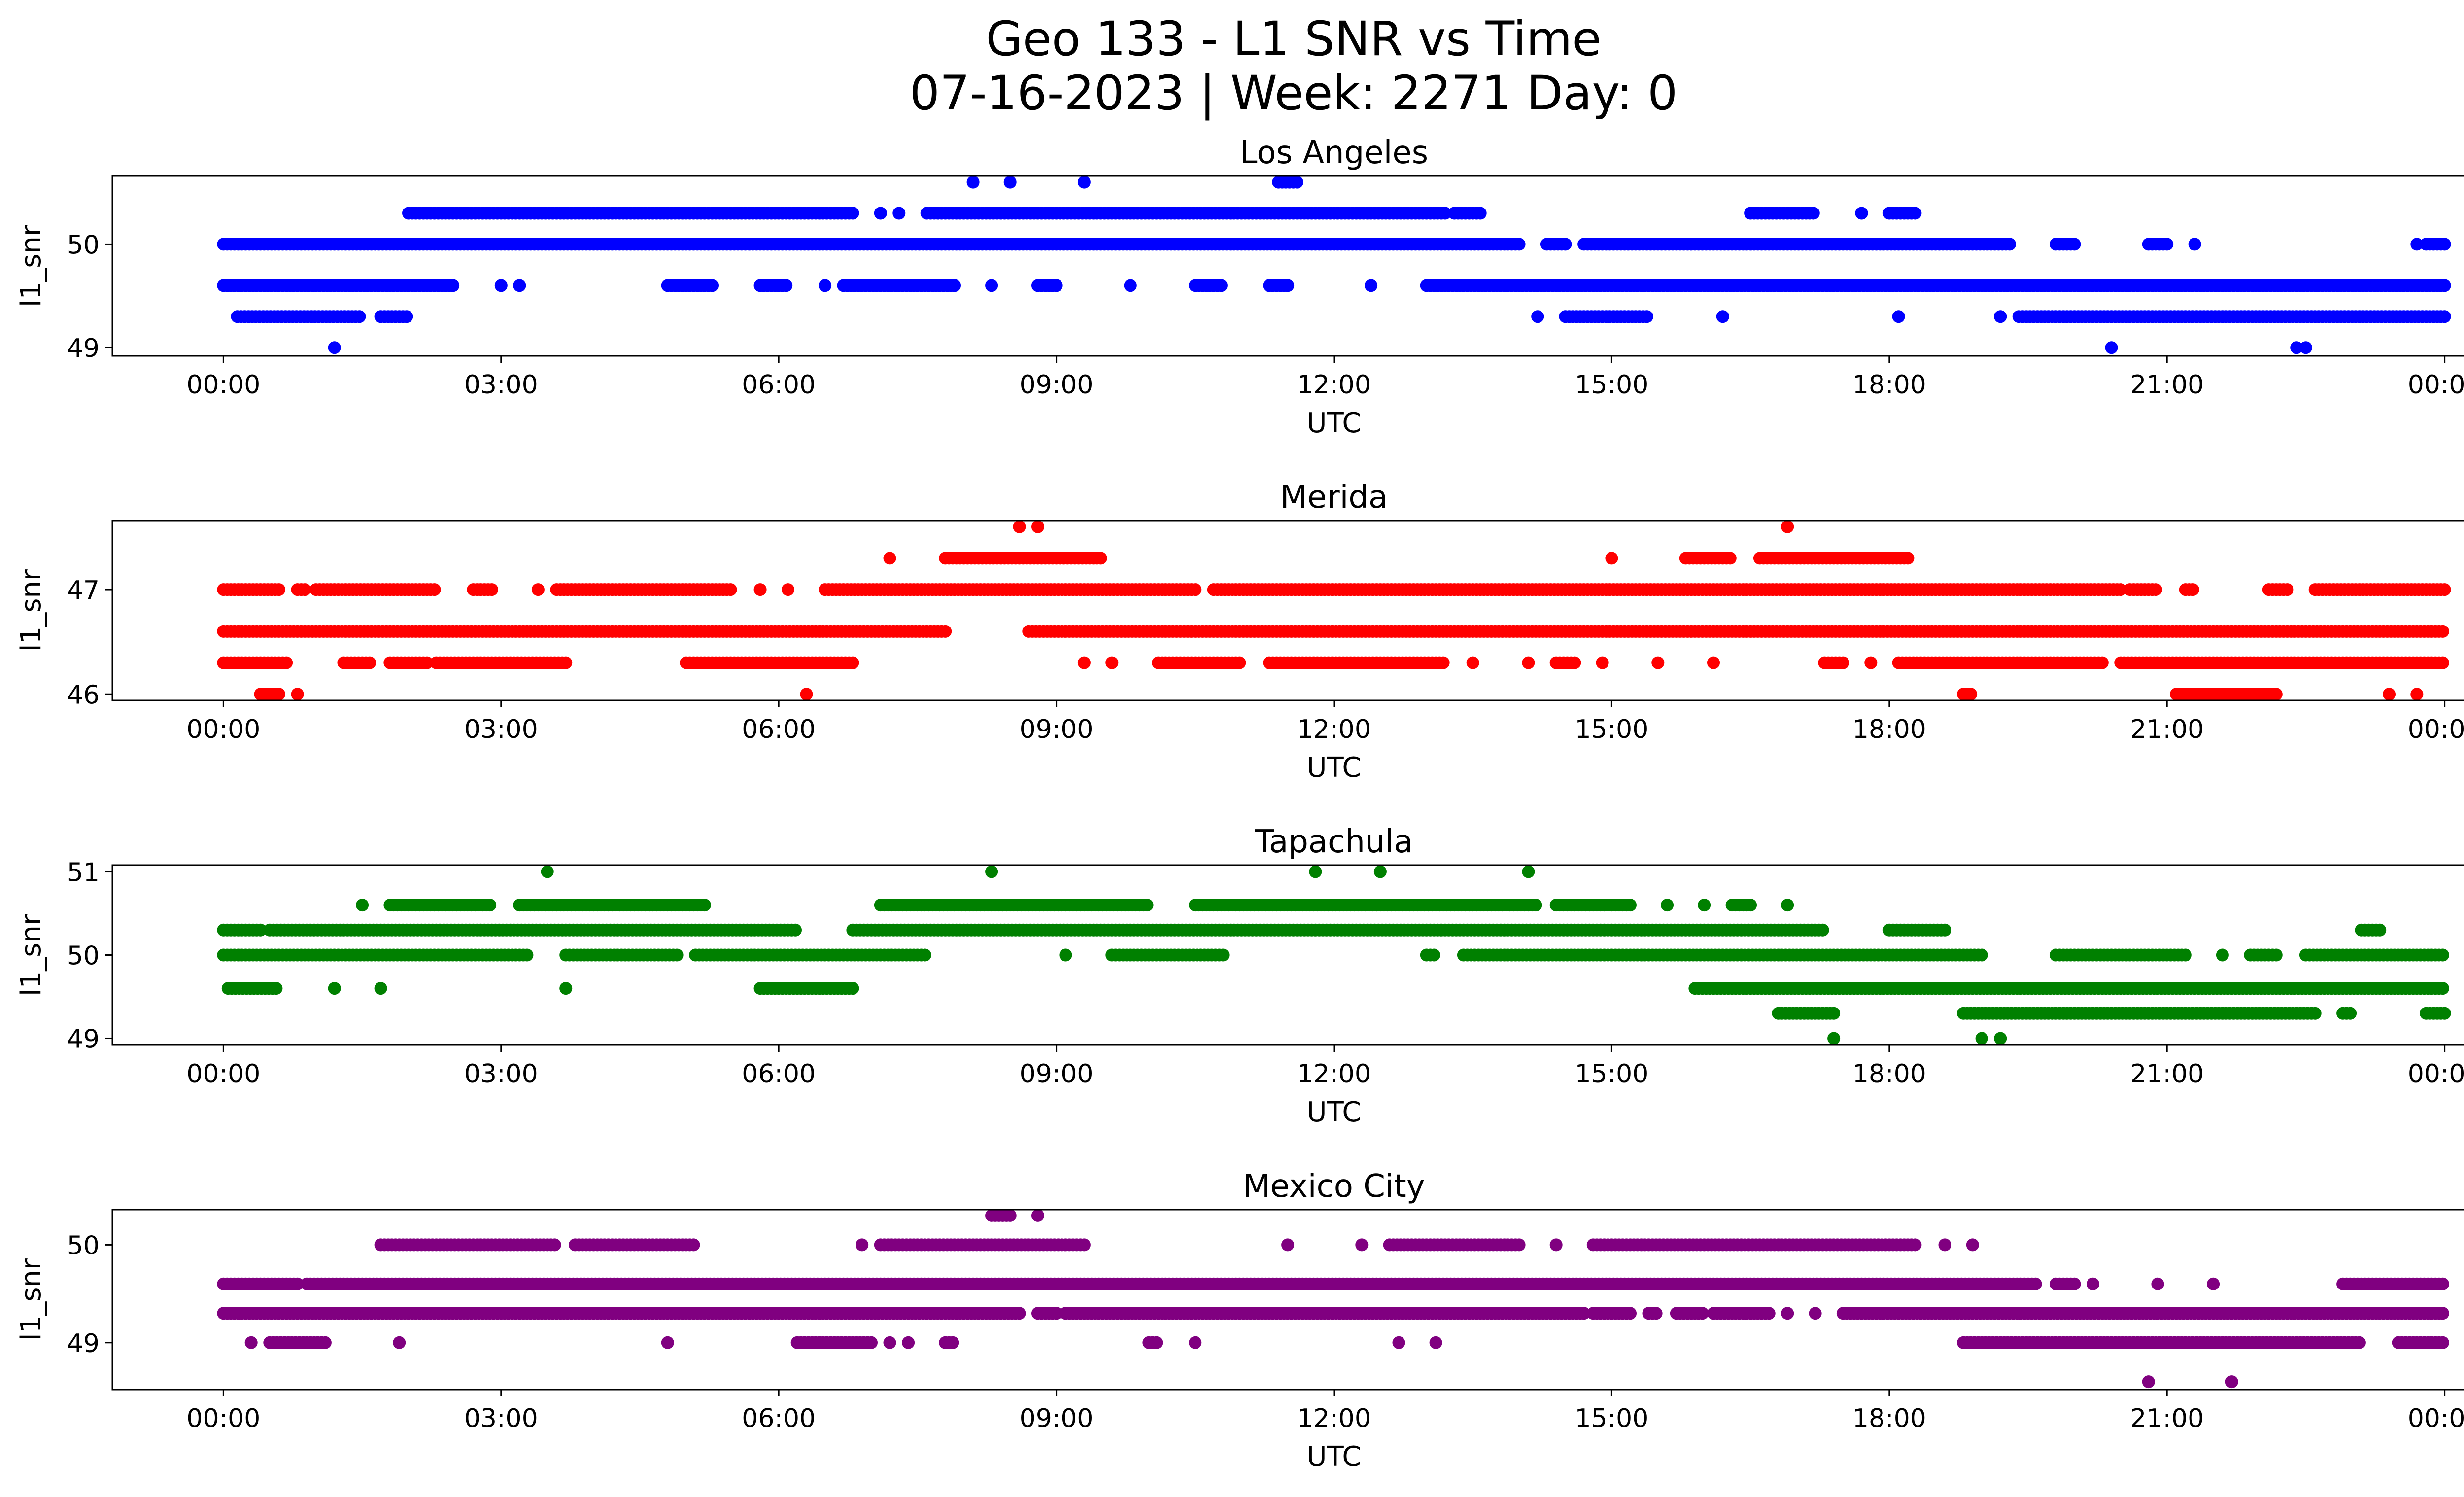 This screenshot has width=2464, height=1497. What do you see at coordinates (31, 265) in the screenshot?
I see `y-axis-label: l1_snr` at bounding box center [31, 265].